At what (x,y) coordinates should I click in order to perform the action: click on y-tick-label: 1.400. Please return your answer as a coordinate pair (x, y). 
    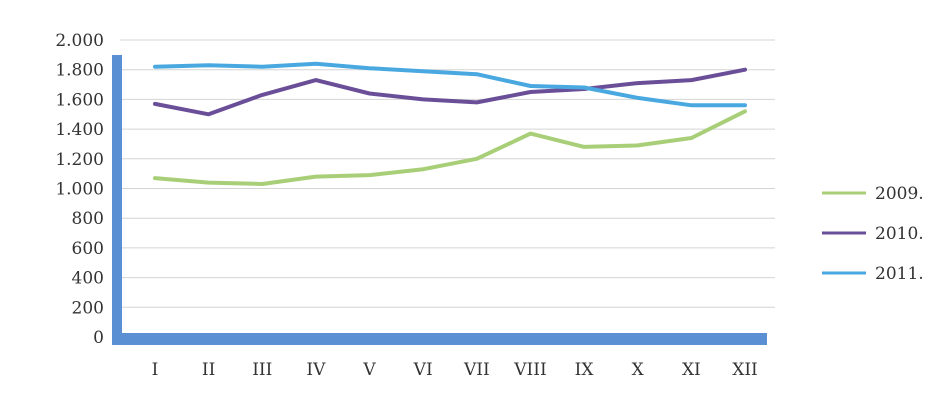
    Looking at the image, I should click on (79, 130).